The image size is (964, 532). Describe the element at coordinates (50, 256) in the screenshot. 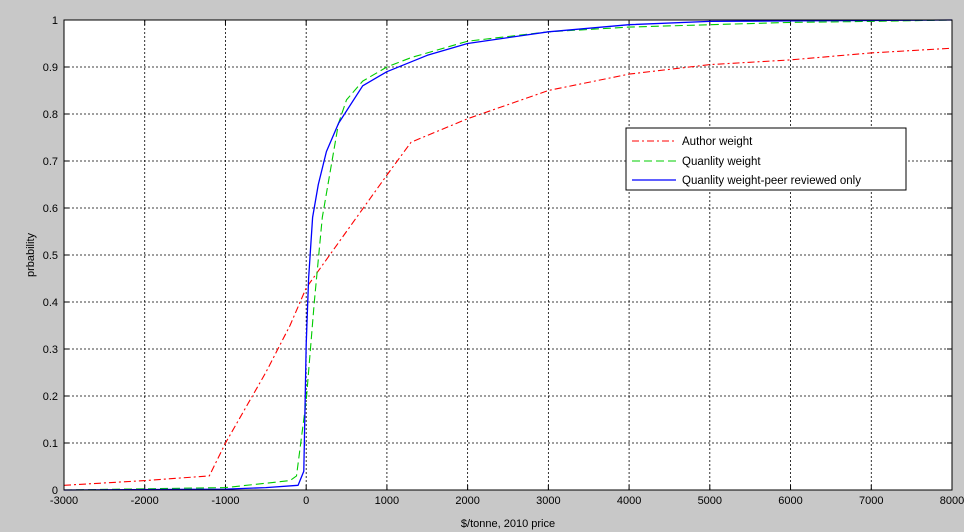

I see `y-tick-label: 0.5` at that location.